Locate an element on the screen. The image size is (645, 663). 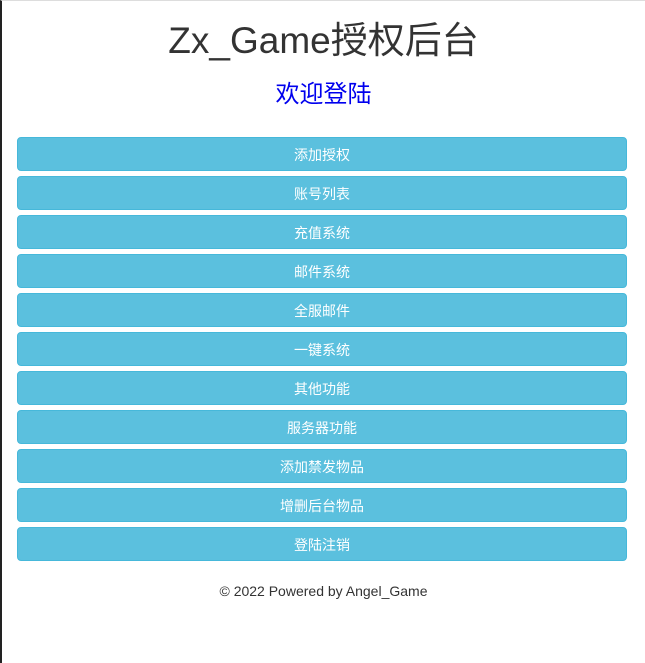
menu-button-2: 账号列表 is located at coordinates (322, 193).